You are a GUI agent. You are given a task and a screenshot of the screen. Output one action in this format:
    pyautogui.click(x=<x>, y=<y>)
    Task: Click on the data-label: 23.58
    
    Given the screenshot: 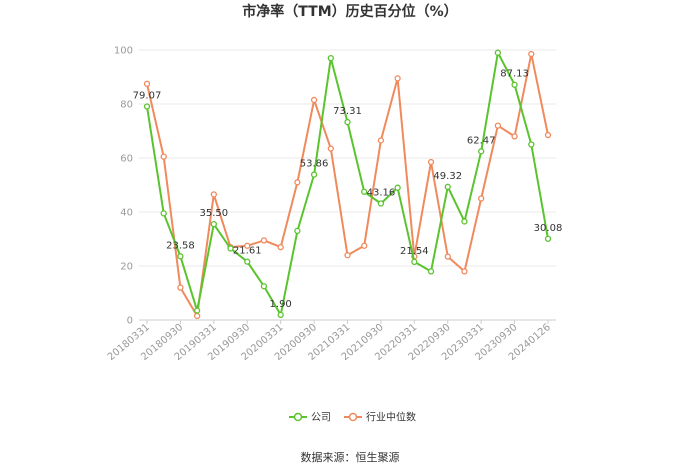 What is the action you would take?
    pyautogui.click(x=180, y=245)
    